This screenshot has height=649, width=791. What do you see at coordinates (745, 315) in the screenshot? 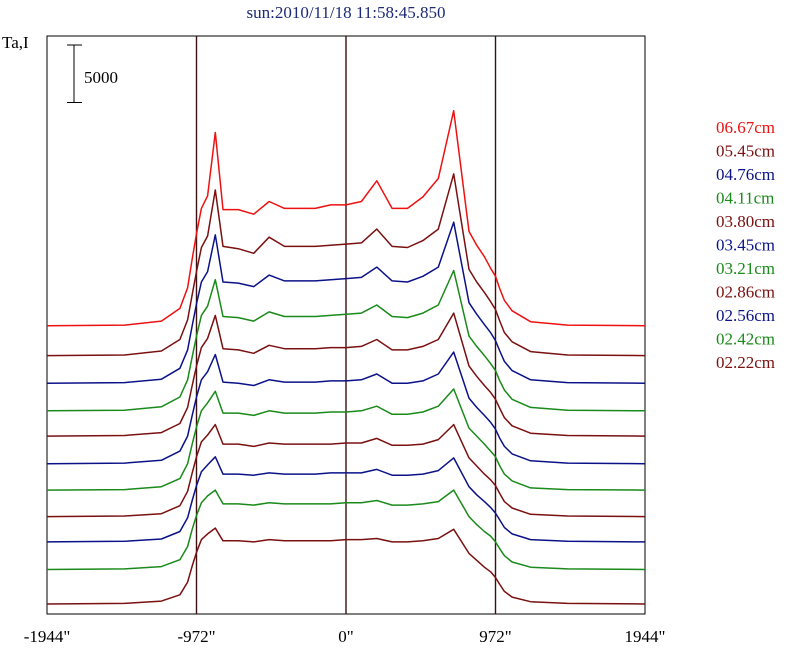
I see `legend-entry: 02.56cm` at bounding box center [745, 315].